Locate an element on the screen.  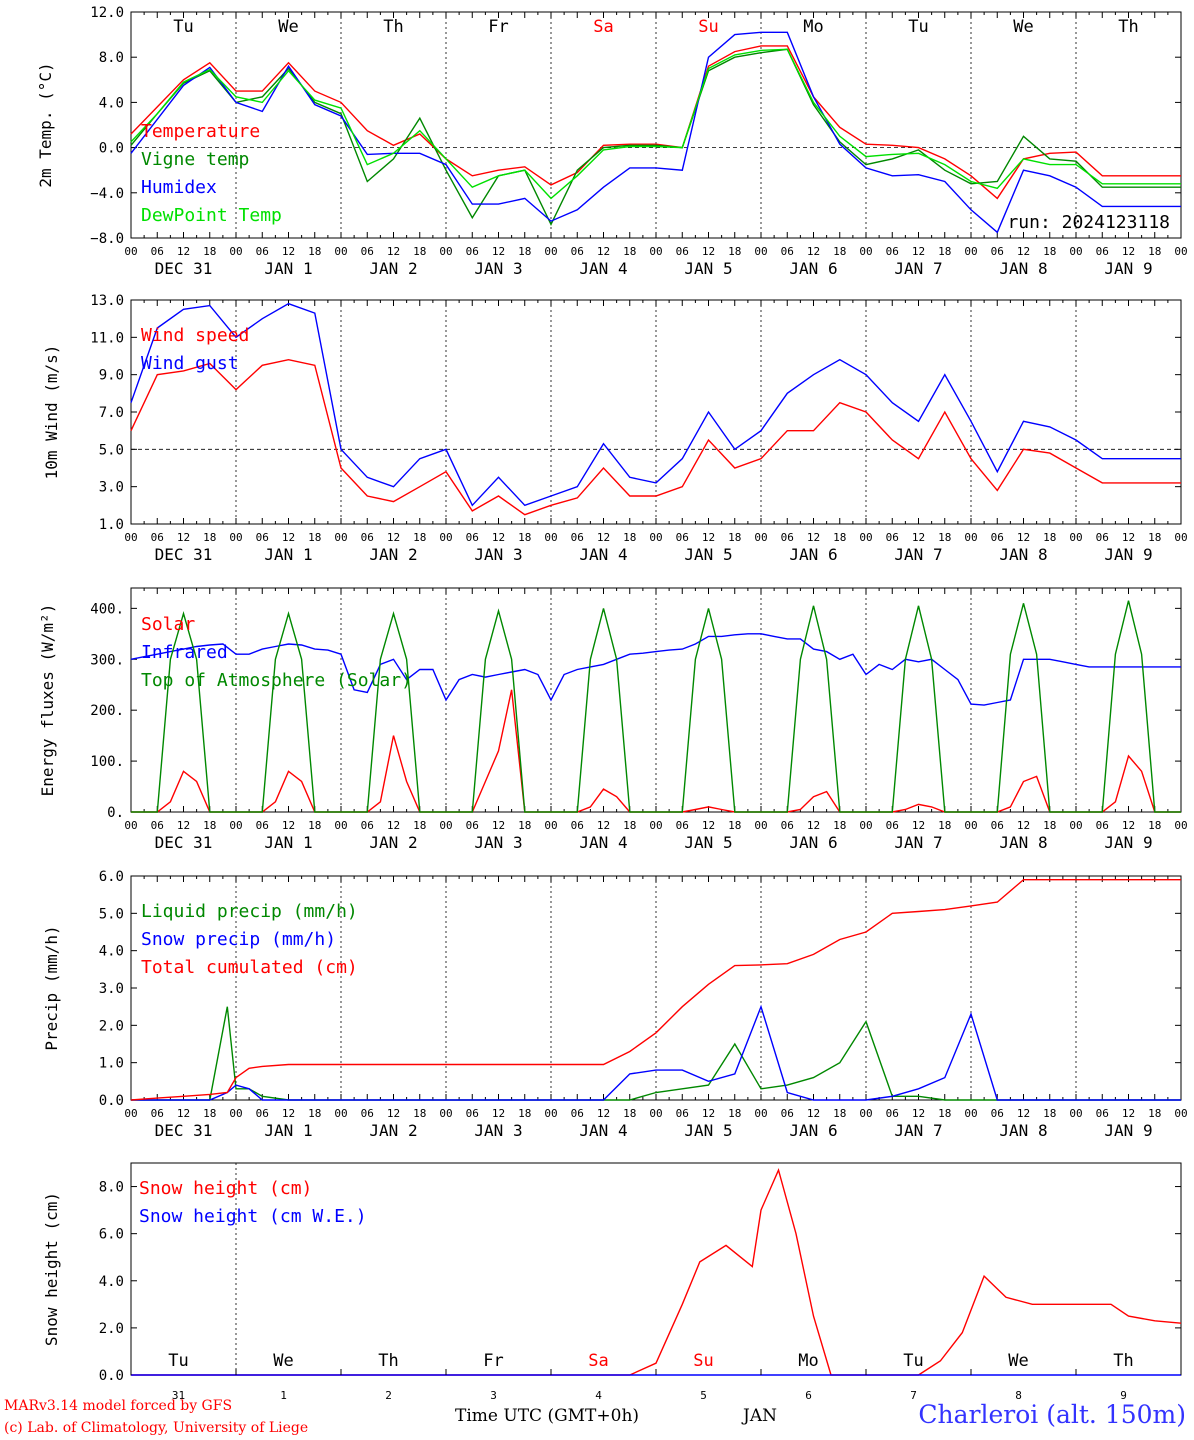
y-tick-label: 100. is located at coordinates (107, 762).